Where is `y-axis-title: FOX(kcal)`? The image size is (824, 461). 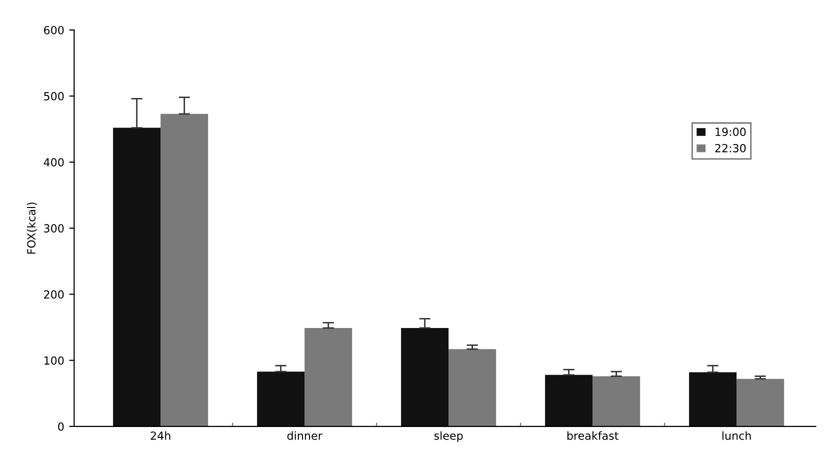
y-axis-title: FOX(kcal) is located at coordinates (31, 228).